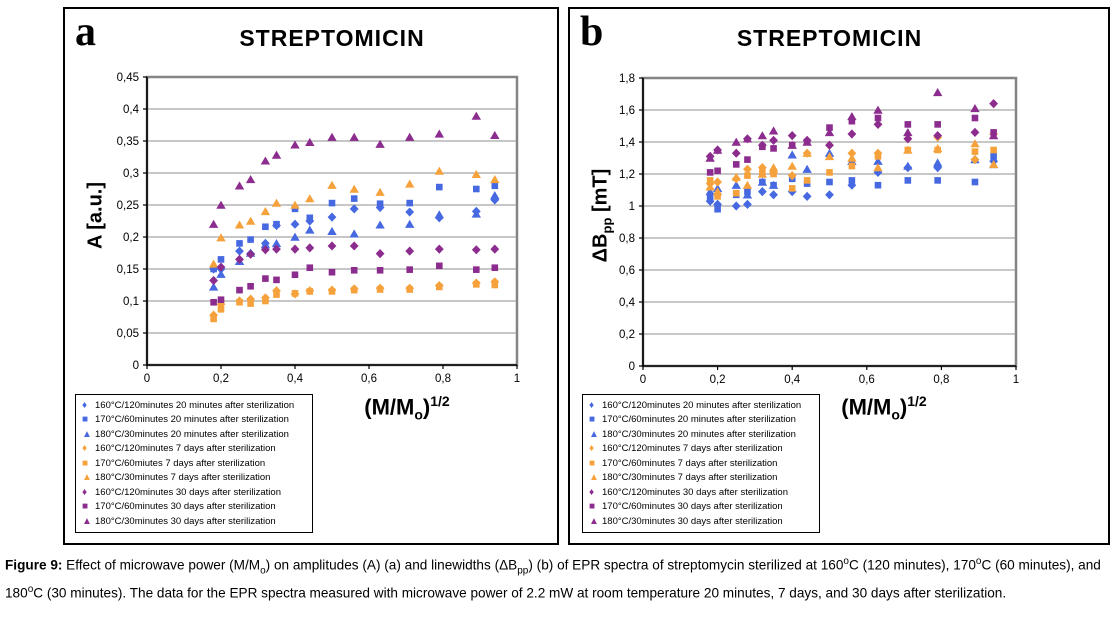 This screenshot has height=618, width=1119. Describe the element at coordinates (369, 379) in the screenshot. I see `x-tick-label: 0,6` at that location.